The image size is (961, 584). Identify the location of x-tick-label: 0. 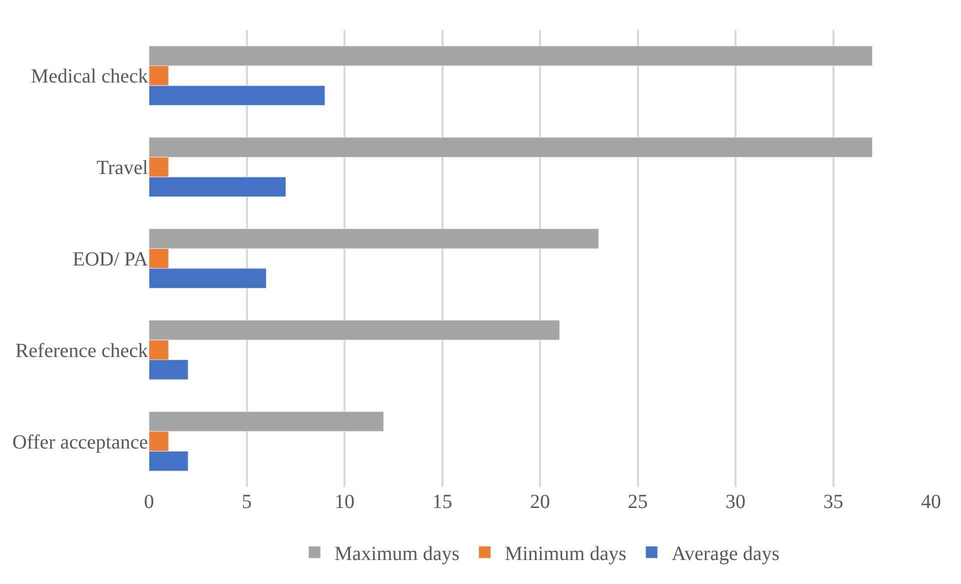
(149, 502).